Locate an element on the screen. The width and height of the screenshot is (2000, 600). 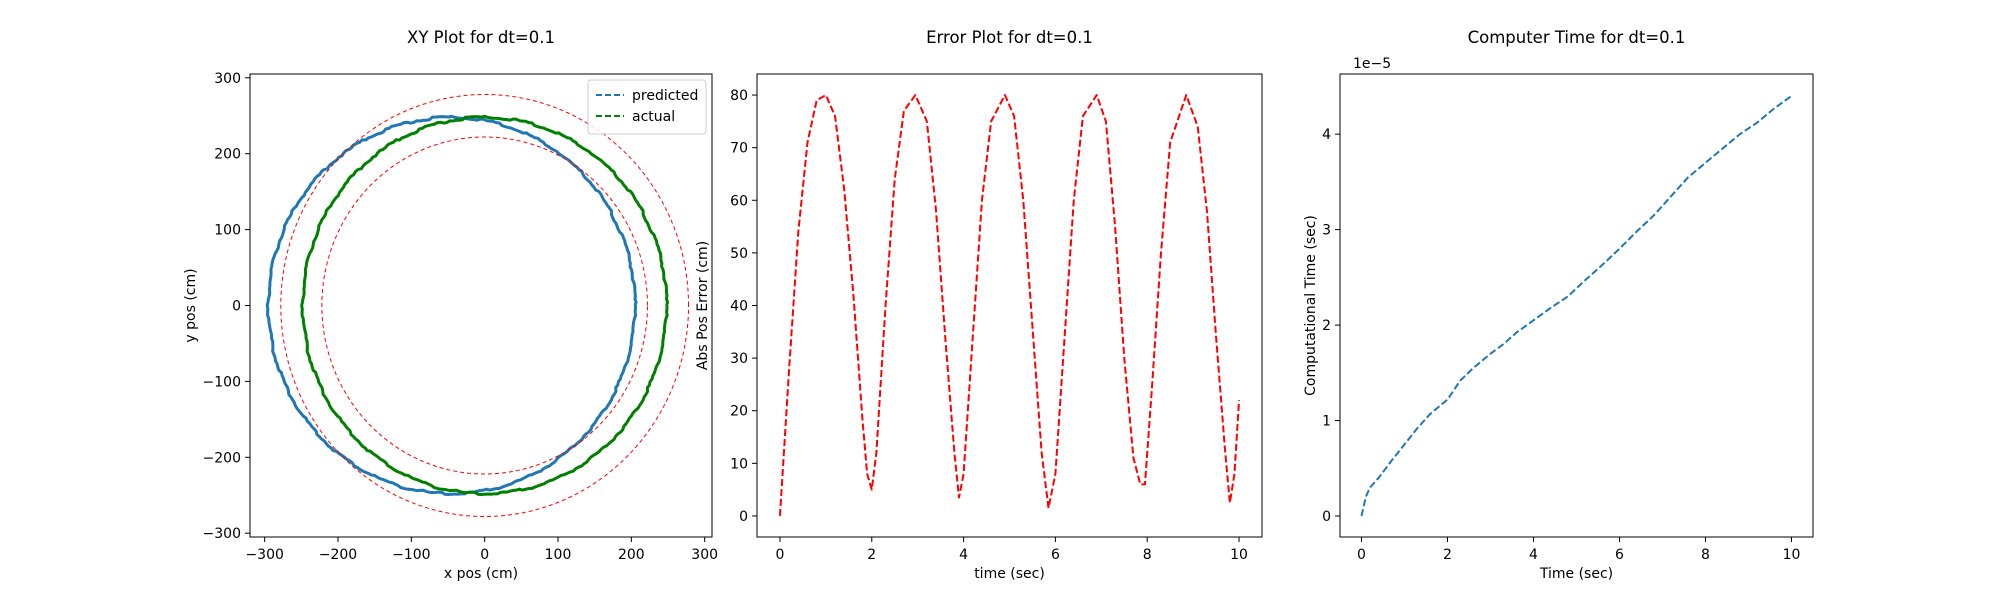
legend: predicted actual is located at coordinates (647, 107).